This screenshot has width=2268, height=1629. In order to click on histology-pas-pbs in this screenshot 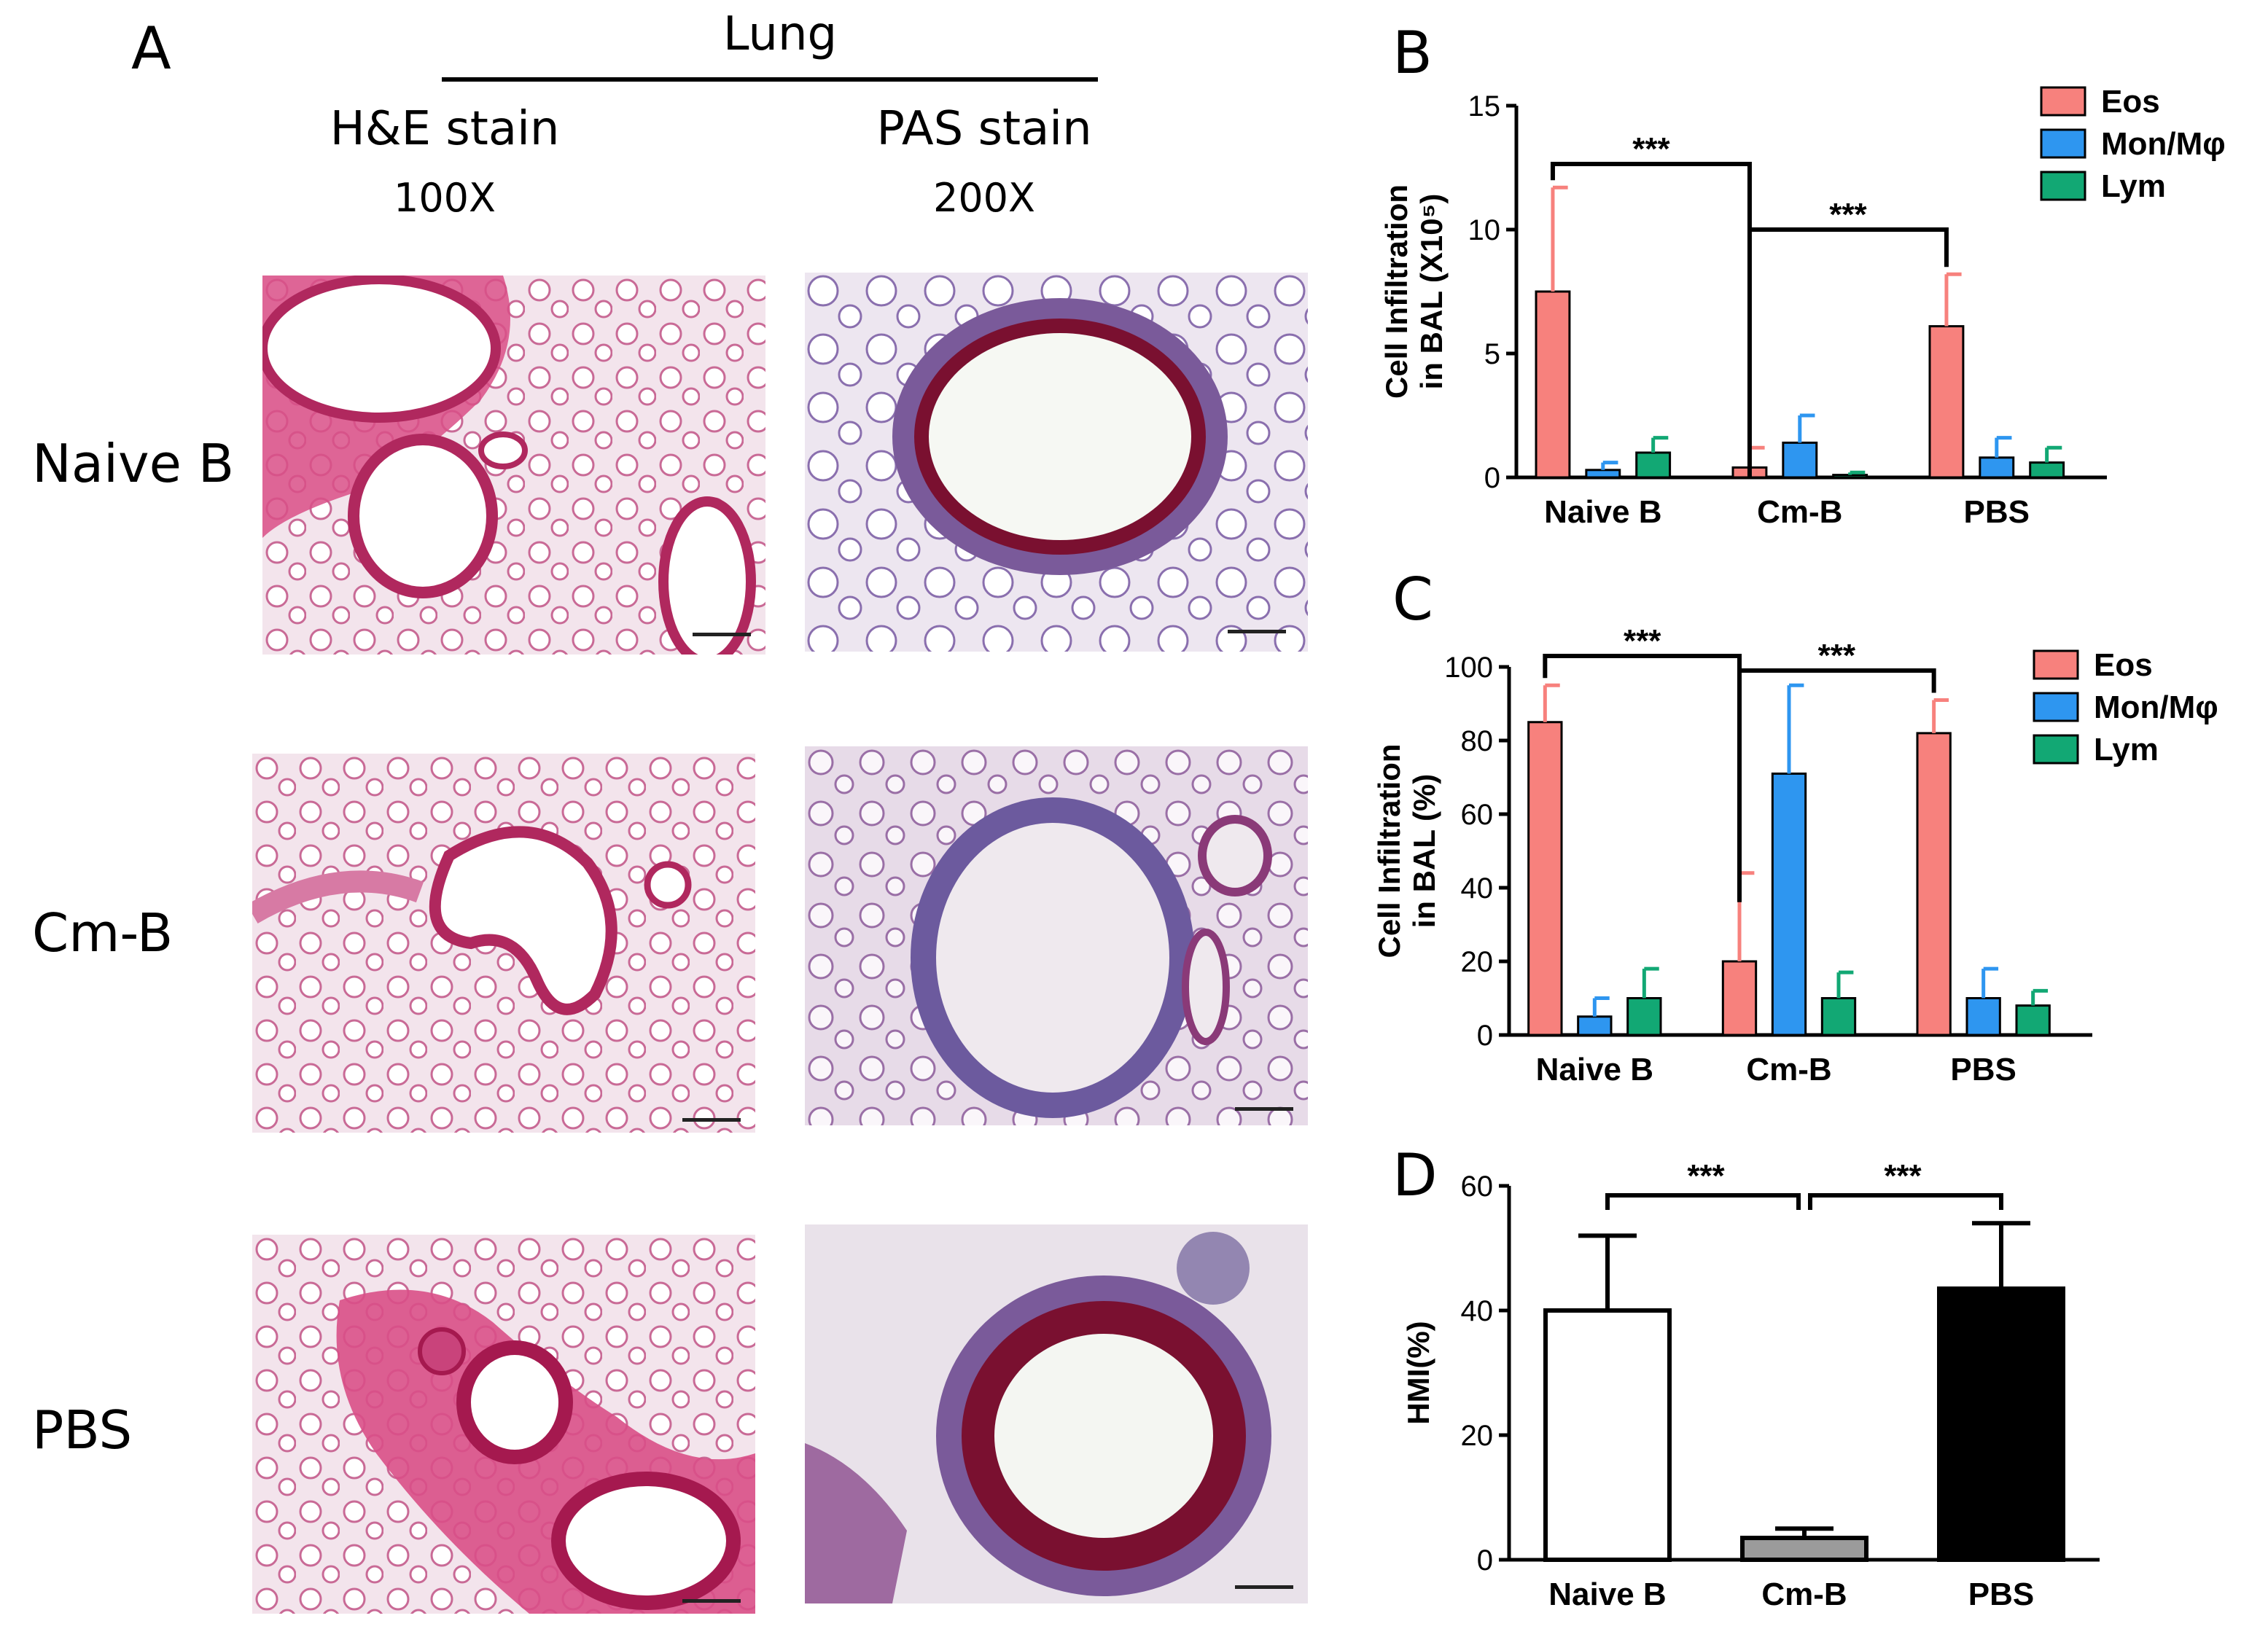, I will do `click(1056, 1413)`.